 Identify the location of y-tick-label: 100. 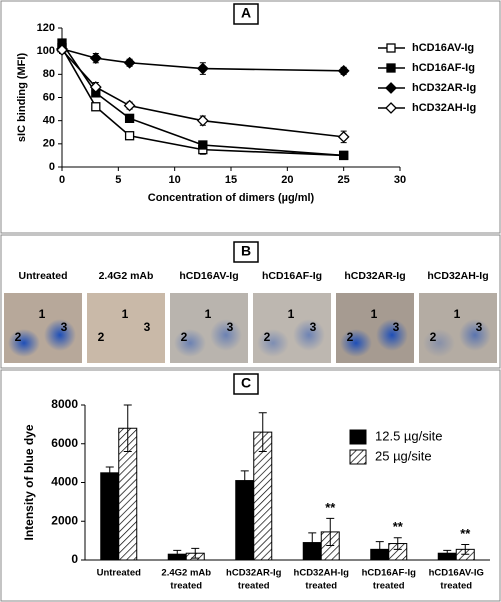
(46, 51).